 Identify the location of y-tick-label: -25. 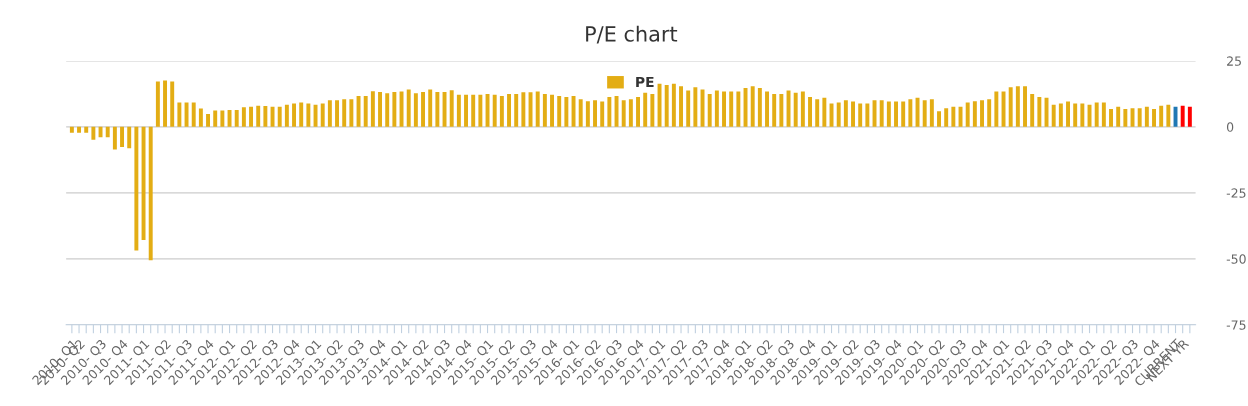
(1236, 193).